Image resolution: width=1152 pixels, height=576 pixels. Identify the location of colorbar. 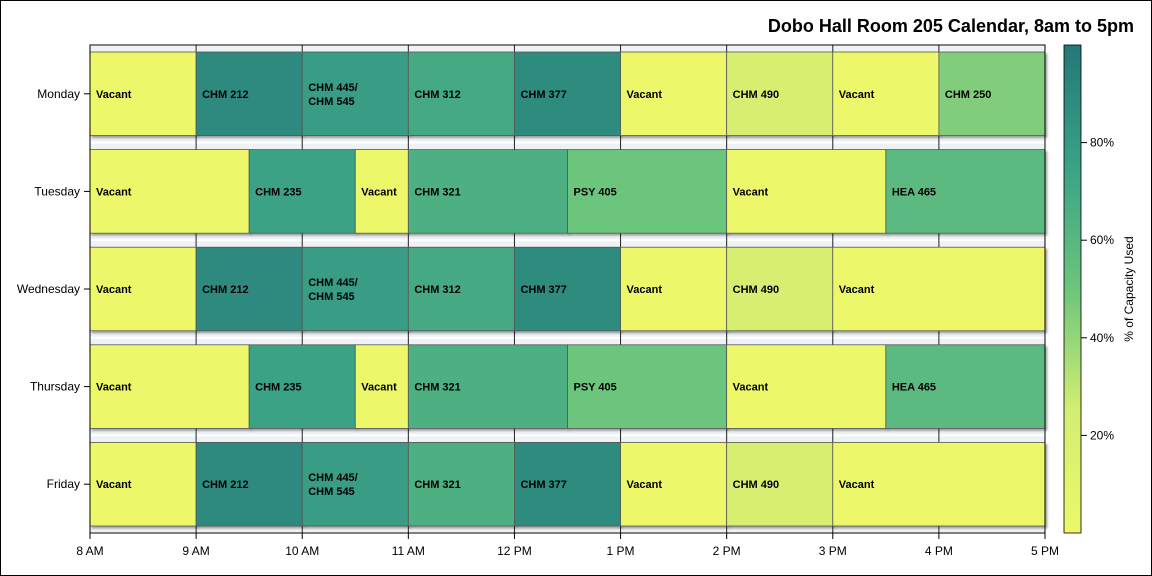
(1072, 289).